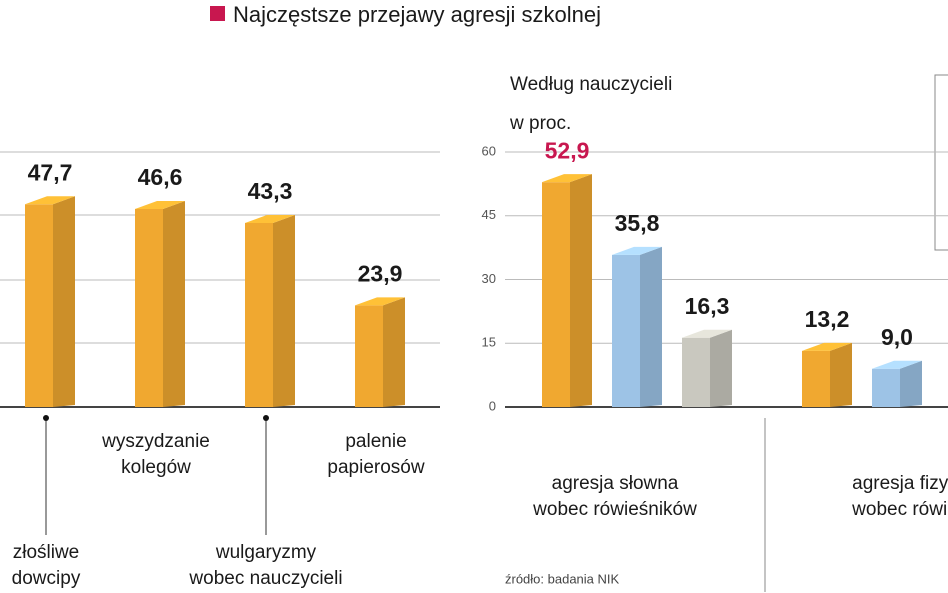 This screenshot has height=593, width=948. Describe the element at coordinates (50, 172) in the screenshot. I see `value-label: 47,7` at that location.